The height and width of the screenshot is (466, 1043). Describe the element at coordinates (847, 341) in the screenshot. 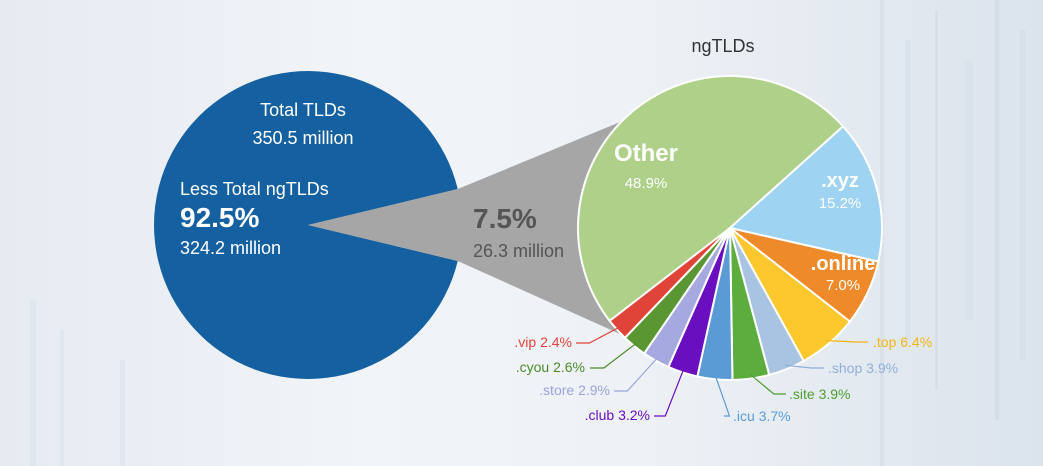

I see `leader-line-top` at that location.